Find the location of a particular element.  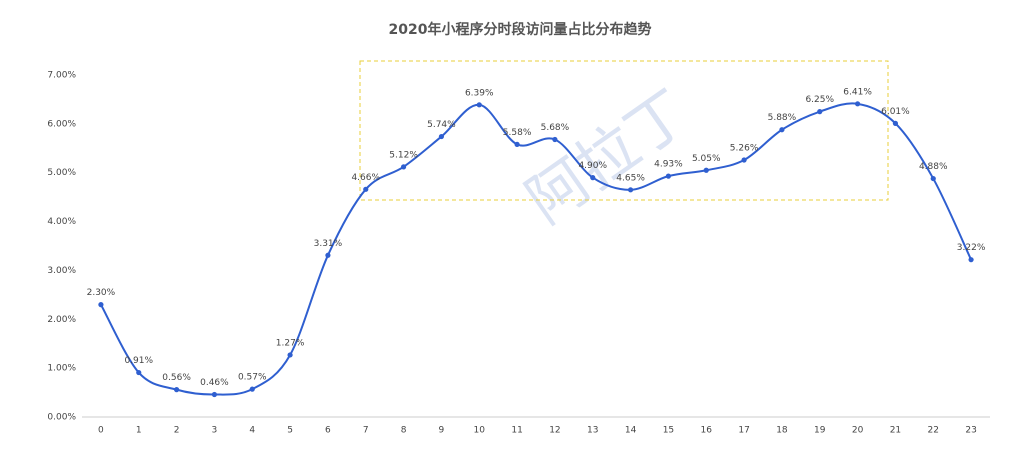

data-label: 0.46% is located at coordinates (214, 383).